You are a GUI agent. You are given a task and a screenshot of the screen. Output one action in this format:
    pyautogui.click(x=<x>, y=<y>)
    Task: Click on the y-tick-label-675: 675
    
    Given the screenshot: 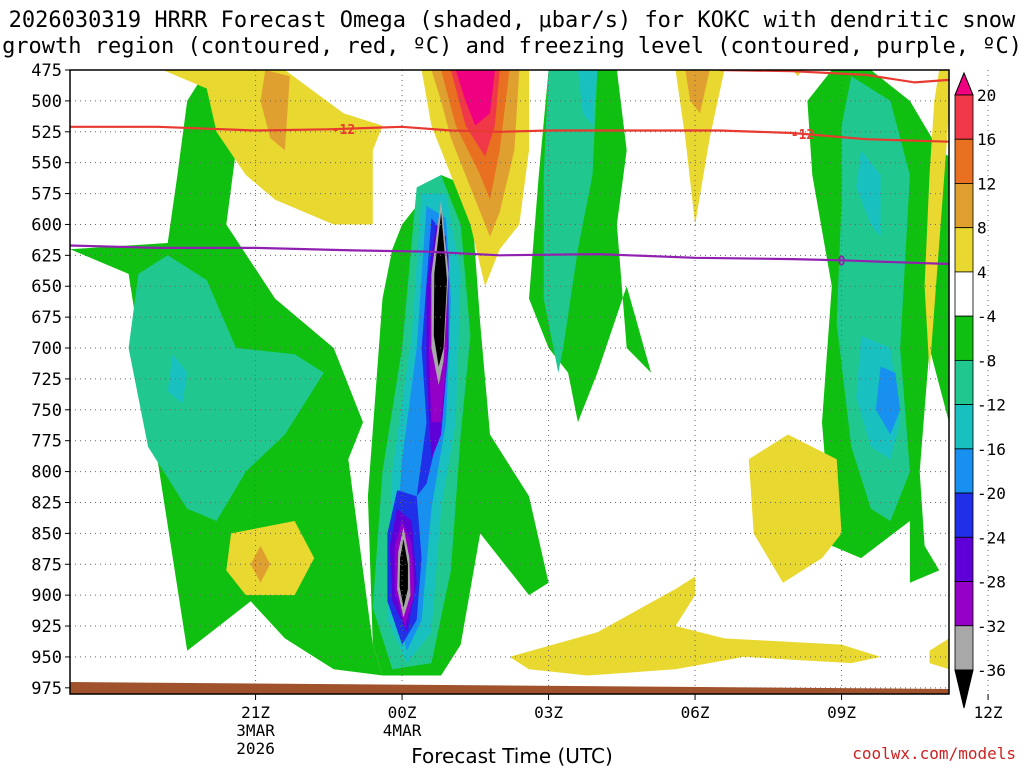 What is the action you would take?
    pyautogui.click(x=46, y=318)
    